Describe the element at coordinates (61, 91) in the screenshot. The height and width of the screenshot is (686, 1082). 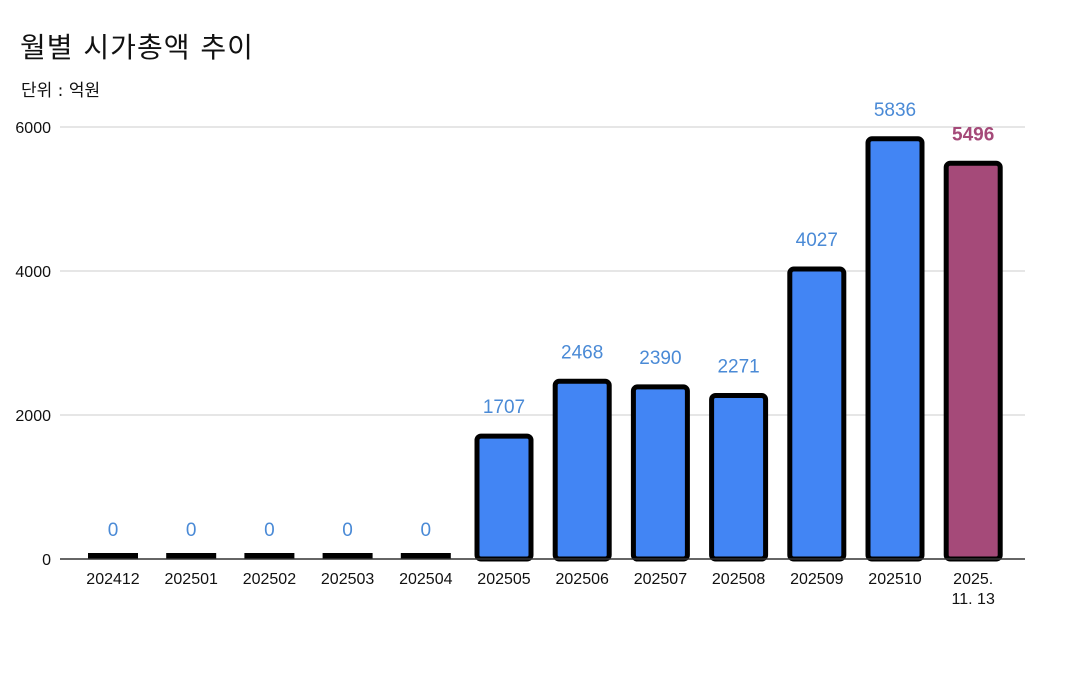
I see `chart-subtitle: 단위 : 억원` at that location.